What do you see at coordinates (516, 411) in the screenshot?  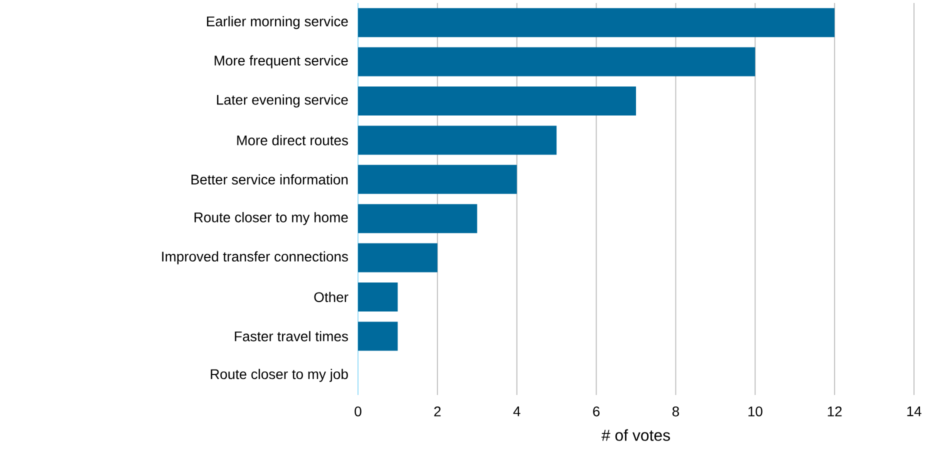 I see `x-tick-label: 4` at bounding box center [516, 411].